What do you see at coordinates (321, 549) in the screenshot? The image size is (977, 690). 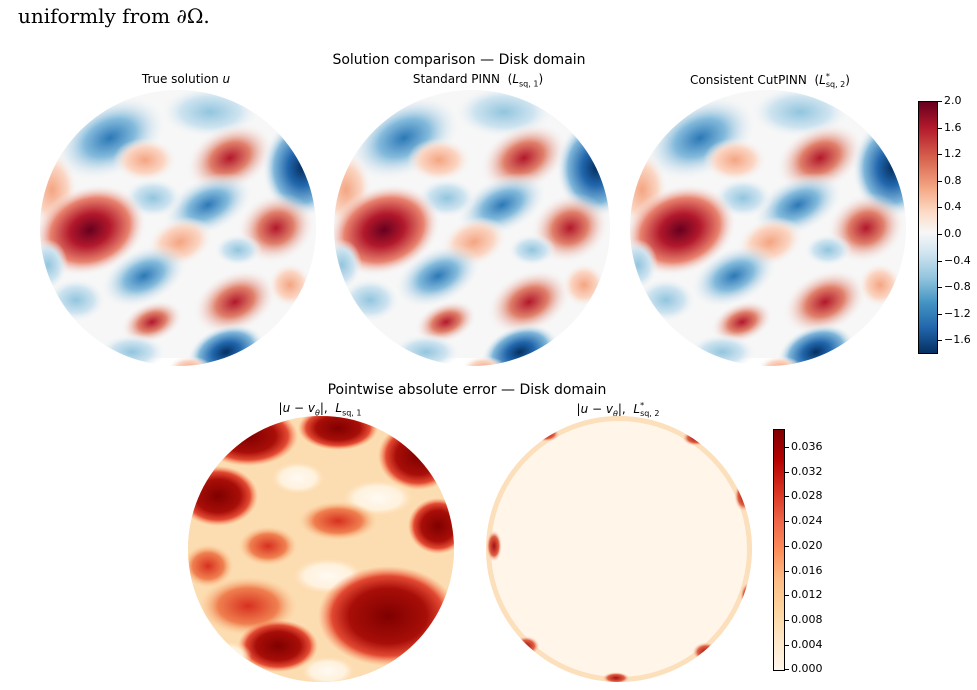 I see `error-plot-standard` at bounding box center [321, 549].